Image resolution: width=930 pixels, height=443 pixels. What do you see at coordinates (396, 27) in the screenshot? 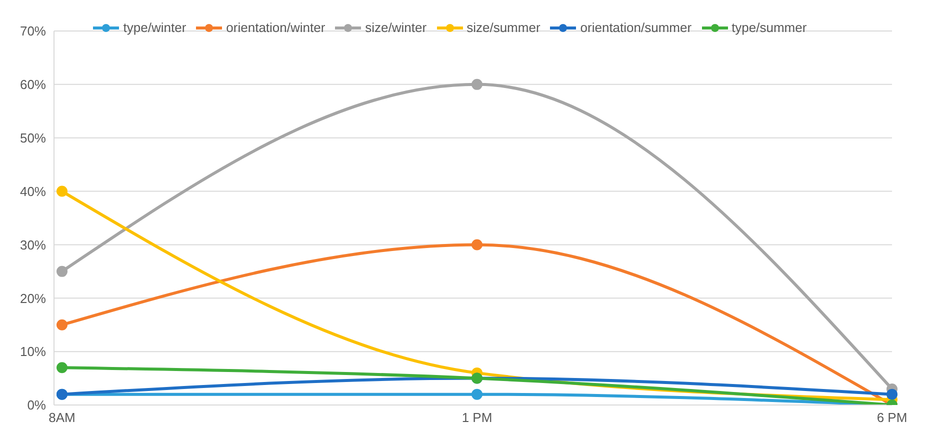
I see `legend-label: size/winter` at bounding box center [396, 27].